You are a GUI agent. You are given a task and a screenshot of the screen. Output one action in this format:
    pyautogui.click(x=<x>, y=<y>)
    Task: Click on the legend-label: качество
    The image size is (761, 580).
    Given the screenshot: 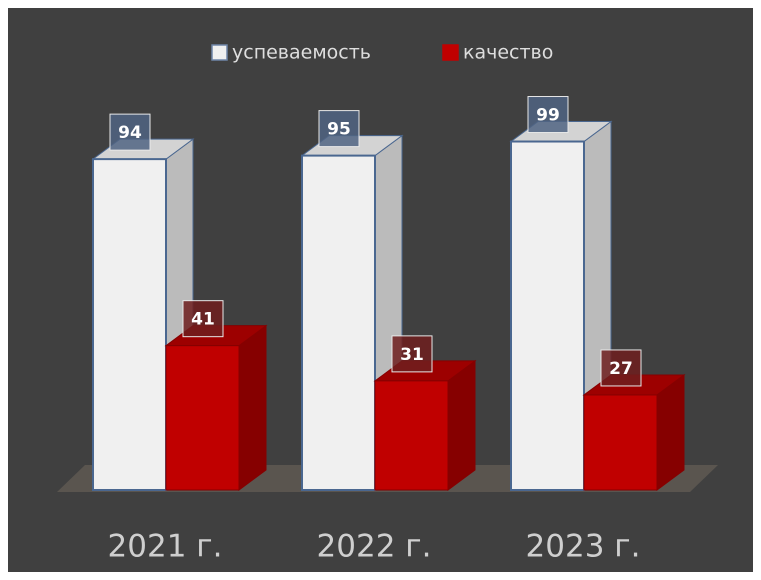 What is the action you would take?
    pyautogui.click(x=508, y=53)
    